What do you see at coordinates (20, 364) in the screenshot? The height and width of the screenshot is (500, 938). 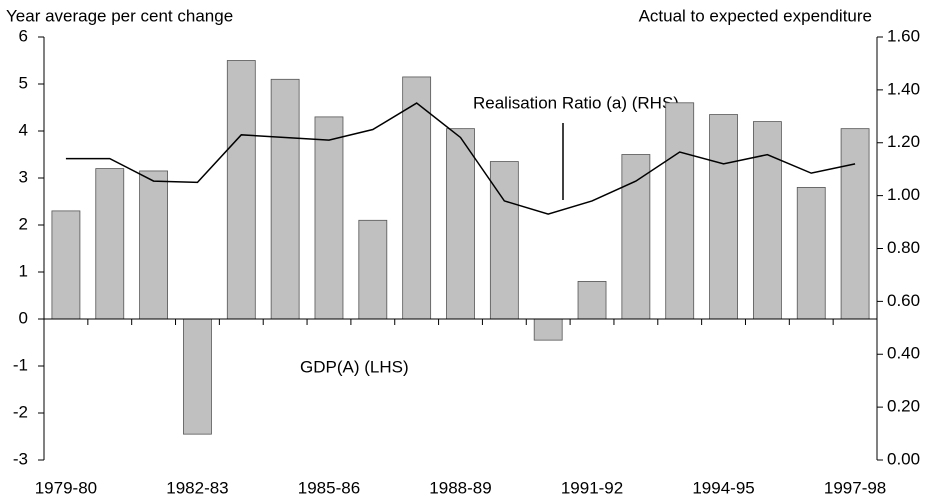 I see `y-tick-label: -1` at bounding box center [20, 364].